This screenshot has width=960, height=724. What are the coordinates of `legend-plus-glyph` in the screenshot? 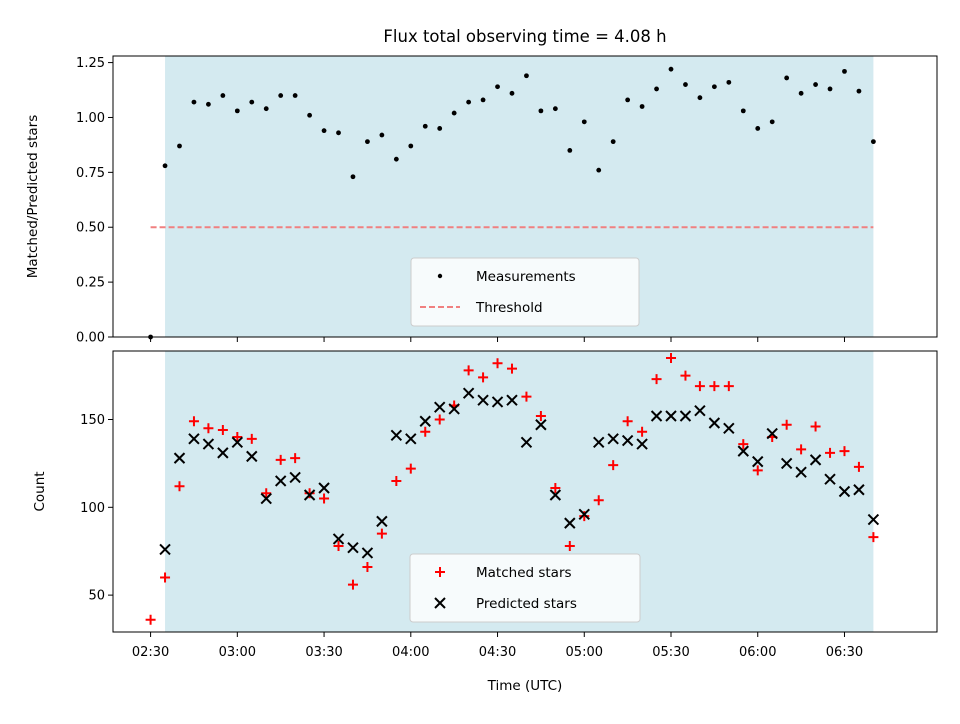 It's located at (440, 572).